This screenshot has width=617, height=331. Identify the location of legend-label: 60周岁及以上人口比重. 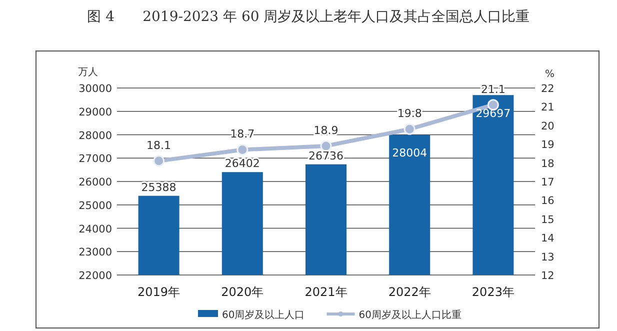
(410, 315).